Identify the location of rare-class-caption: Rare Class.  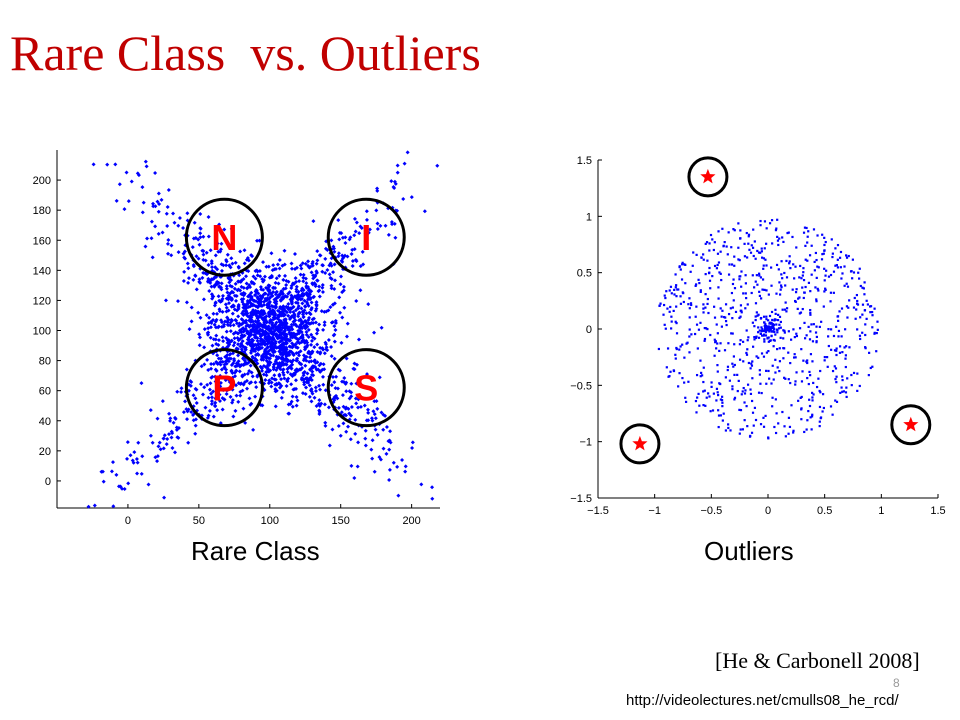
(255, 551).